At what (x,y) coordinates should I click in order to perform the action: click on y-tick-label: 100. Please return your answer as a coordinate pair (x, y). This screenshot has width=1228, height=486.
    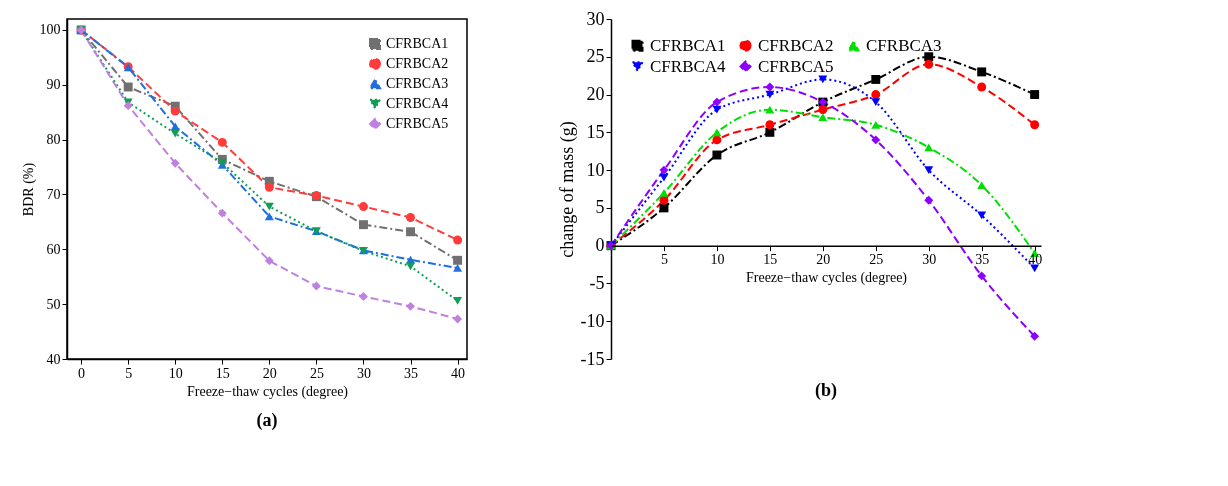
    Looking at the image, I should click on (50, 30).